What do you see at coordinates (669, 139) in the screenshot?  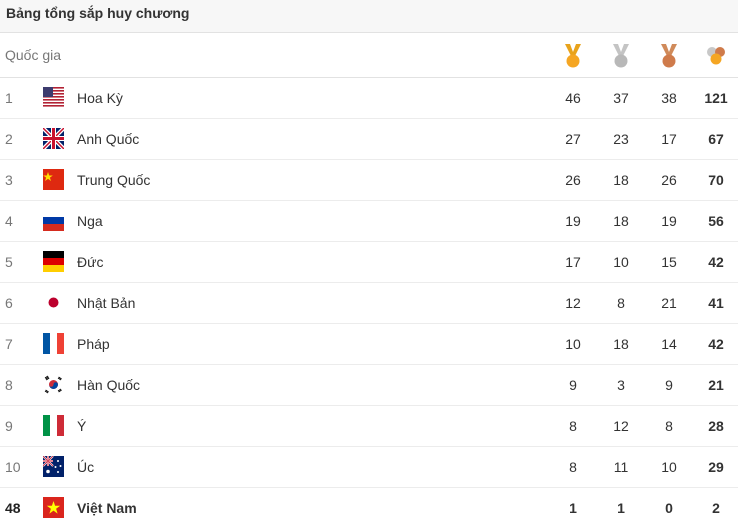 I see `bronze-count: 17` at bounding box center [669, 139].